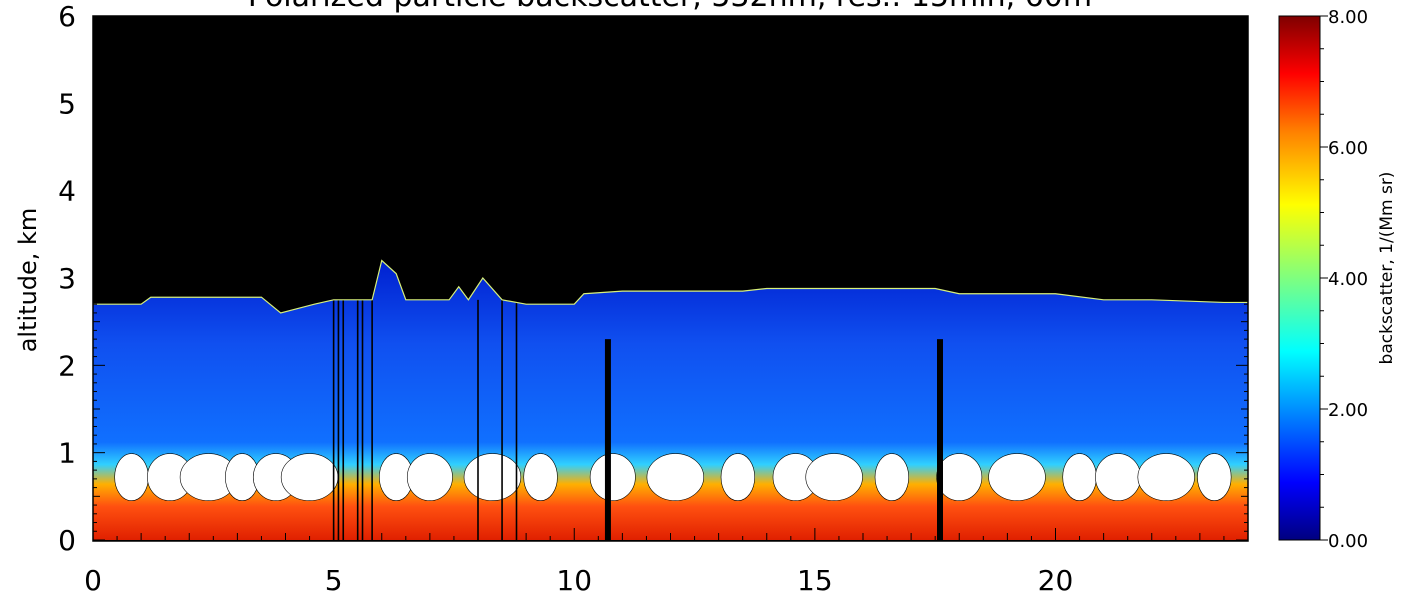  I want to click on boundary-layer-top-line, so click(670, 286).